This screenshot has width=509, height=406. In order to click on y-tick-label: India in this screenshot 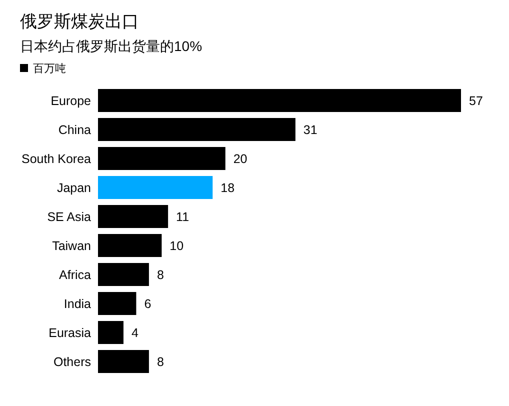, I will do `click(78, 304)`.